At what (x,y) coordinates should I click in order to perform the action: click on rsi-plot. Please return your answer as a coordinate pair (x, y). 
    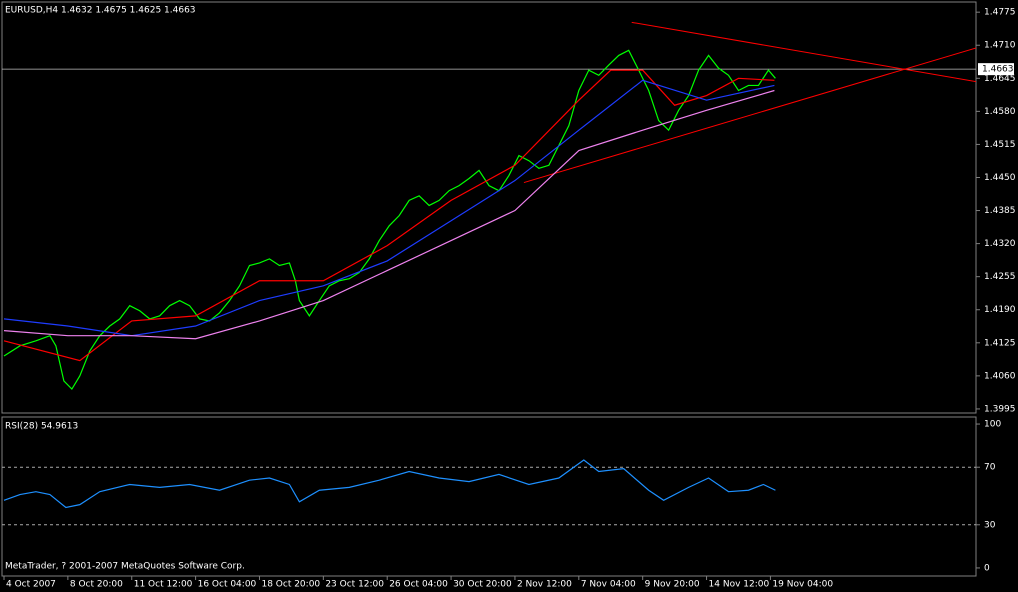
    Looking at the image, I should click on (489, 492).